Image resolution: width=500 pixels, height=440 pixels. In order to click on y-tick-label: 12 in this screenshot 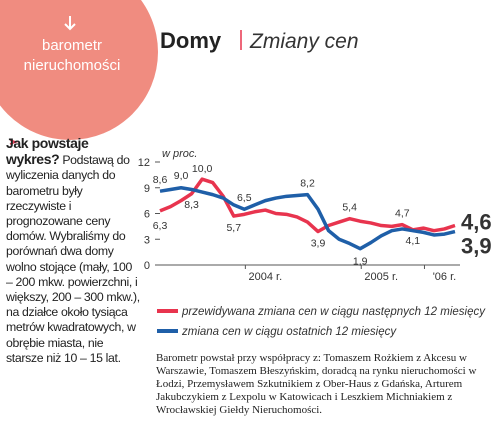, I will do `click(144, 163)`.